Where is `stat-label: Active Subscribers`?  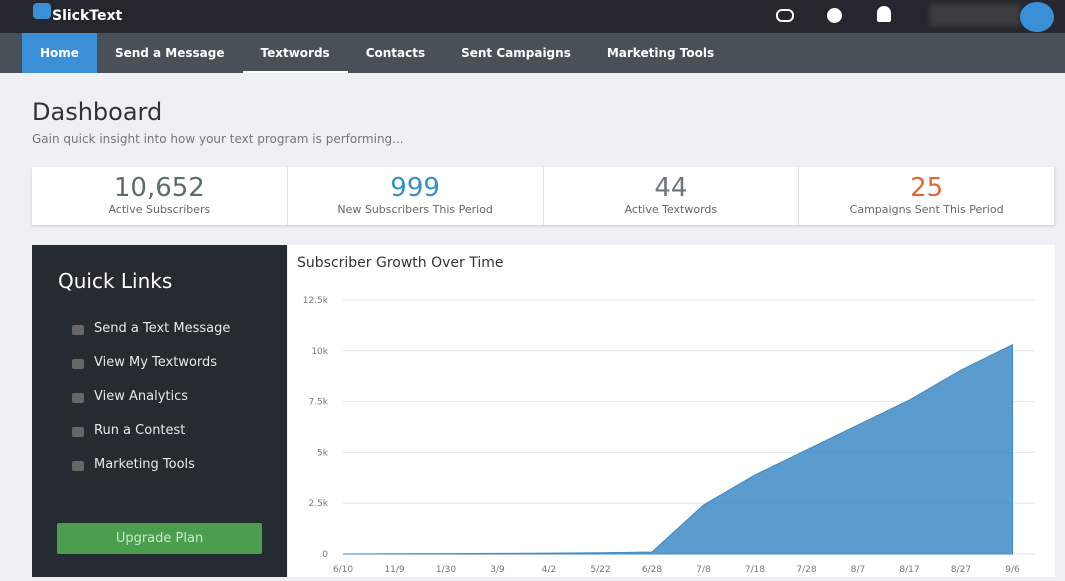
stat-label: Active Subscribers is located at coordinates (159, 209).